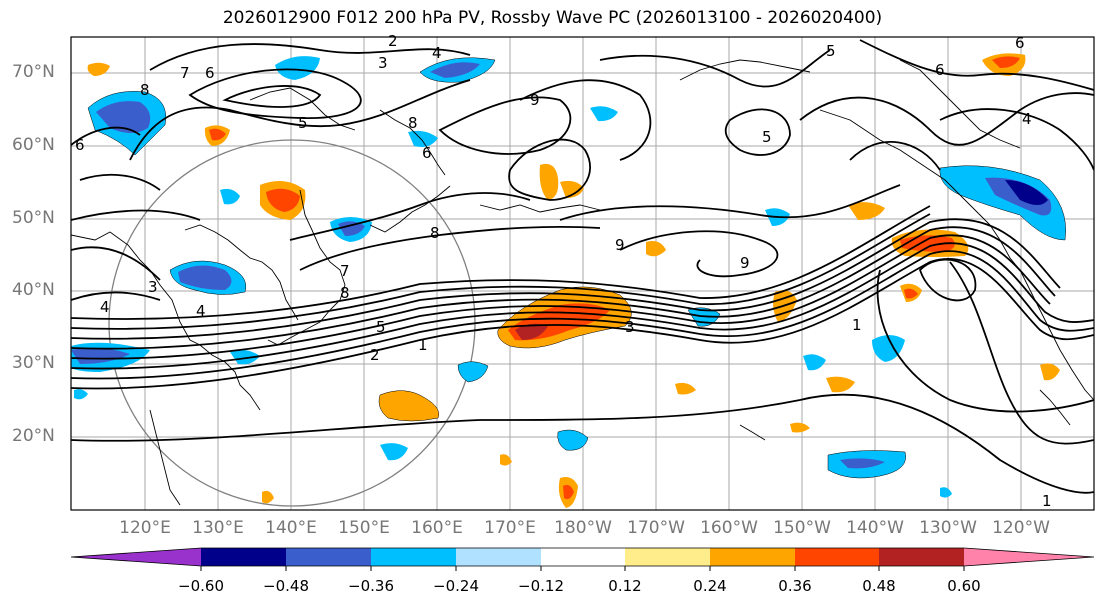  Describe the element at coordinates (510, 528) in the screenshot. I see `lon-label: 170°E` at that location.